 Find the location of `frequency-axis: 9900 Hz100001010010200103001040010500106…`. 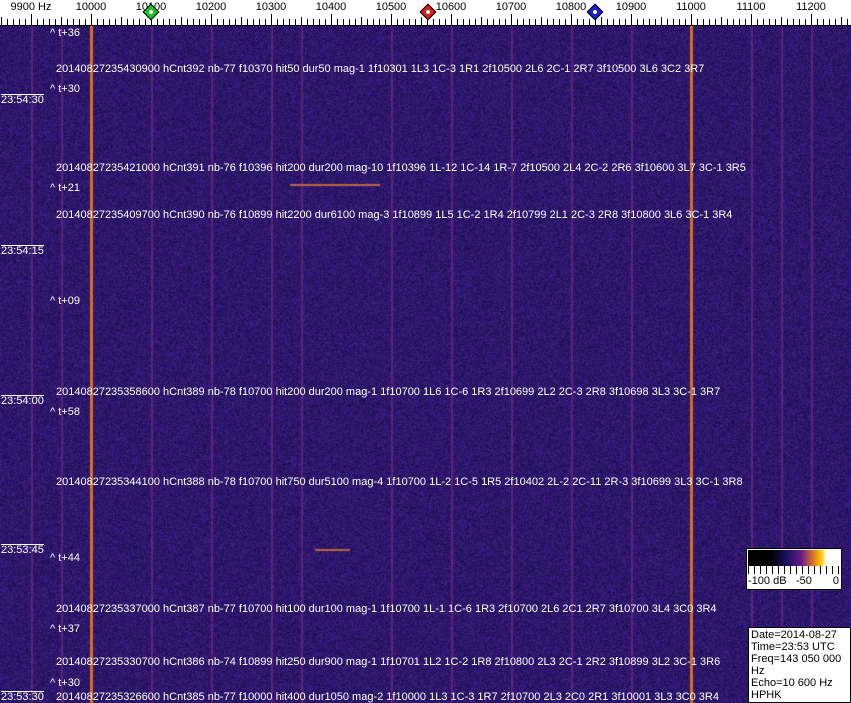

frequency-axis: 9900 Hz100001010010200103001040010500106… is located at coordinates (425, 13).